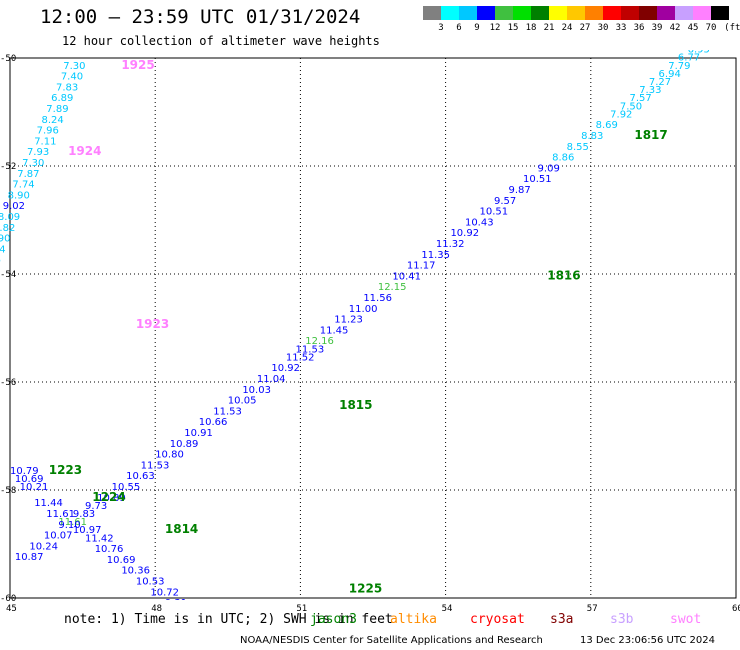  Describe the element at coordinates (300, 357) in the screenshot. I see `data-point-label: 11.52` at that location.